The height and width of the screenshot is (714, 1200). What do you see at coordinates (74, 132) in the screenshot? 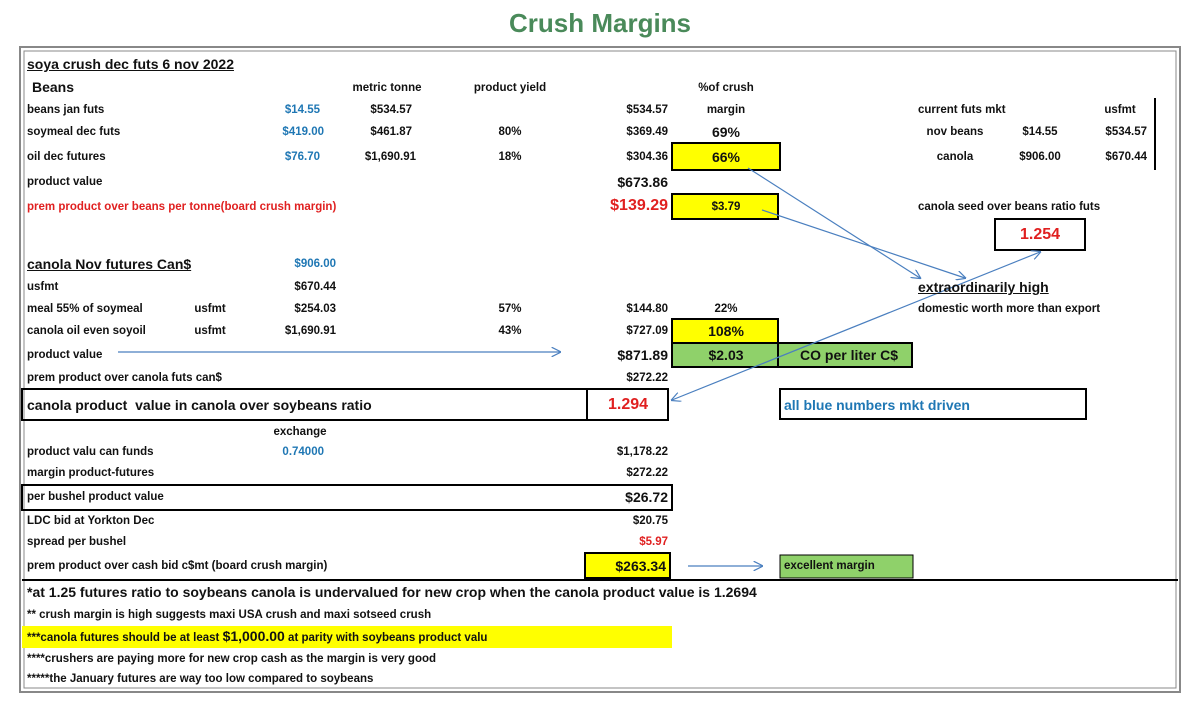
I see `row-label: soymeal dec futs` at bounding box center [74, 132].